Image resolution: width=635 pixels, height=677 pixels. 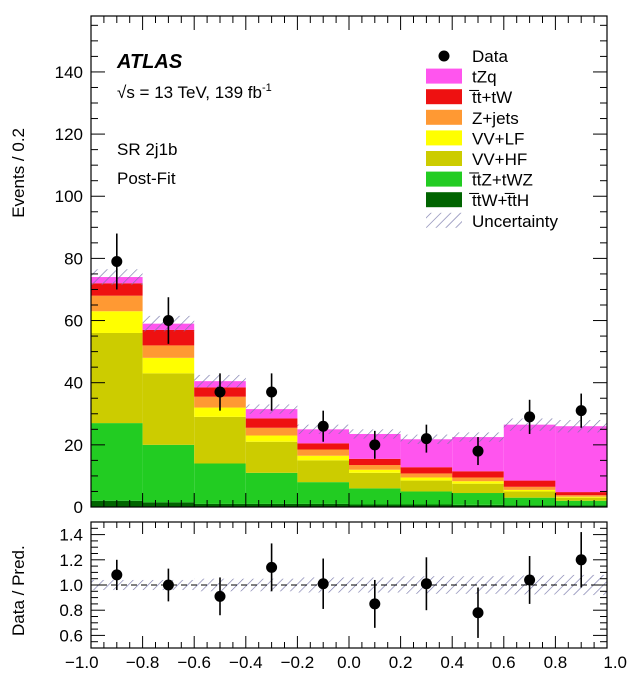 I want to click on ratio-x-tick-label: 1.0, so click(x=615, y=662).